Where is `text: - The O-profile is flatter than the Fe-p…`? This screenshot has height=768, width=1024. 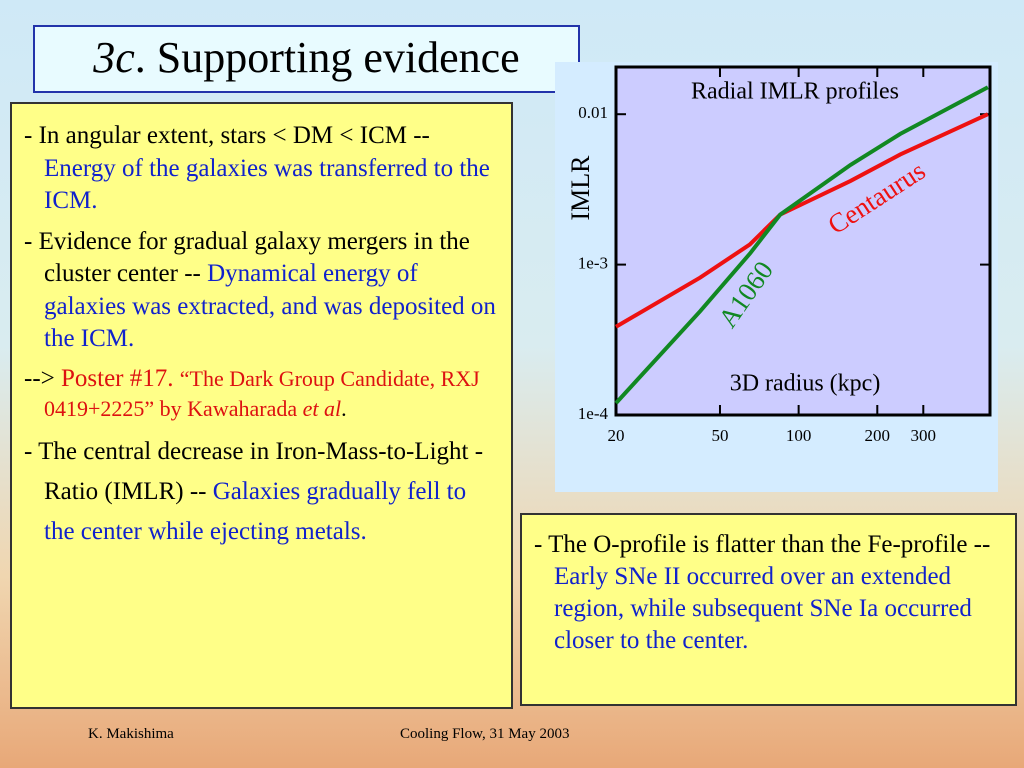 text: - The O-profile is flatter than the Fe-p… is located at coordinates (762, 544).